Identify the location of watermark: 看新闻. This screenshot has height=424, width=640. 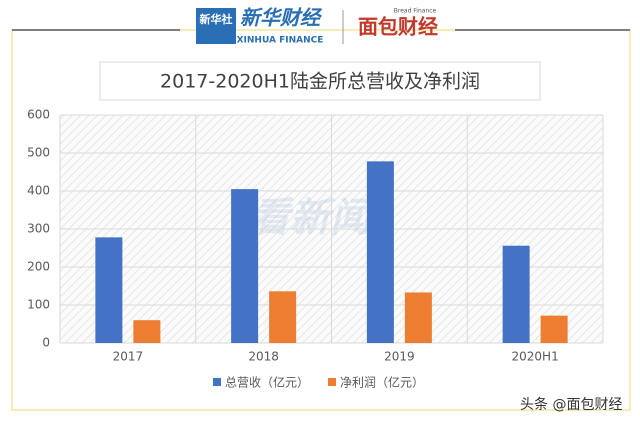
(313, 218).